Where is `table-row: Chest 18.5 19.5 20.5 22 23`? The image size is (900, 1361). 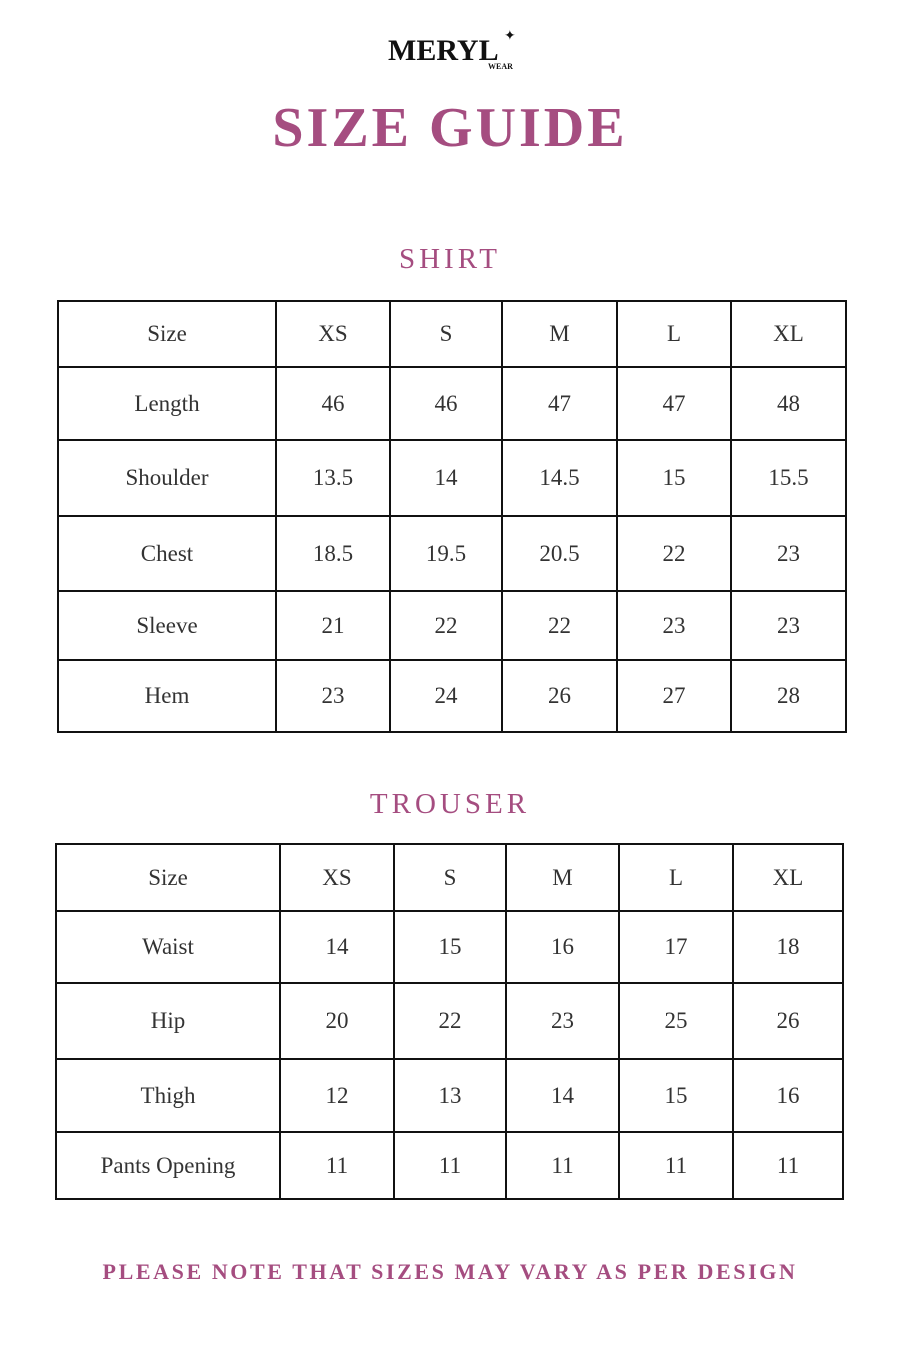 table-row: Chest 18.5 19.5 20.5 22 23 is located at coordinates (452, 553).